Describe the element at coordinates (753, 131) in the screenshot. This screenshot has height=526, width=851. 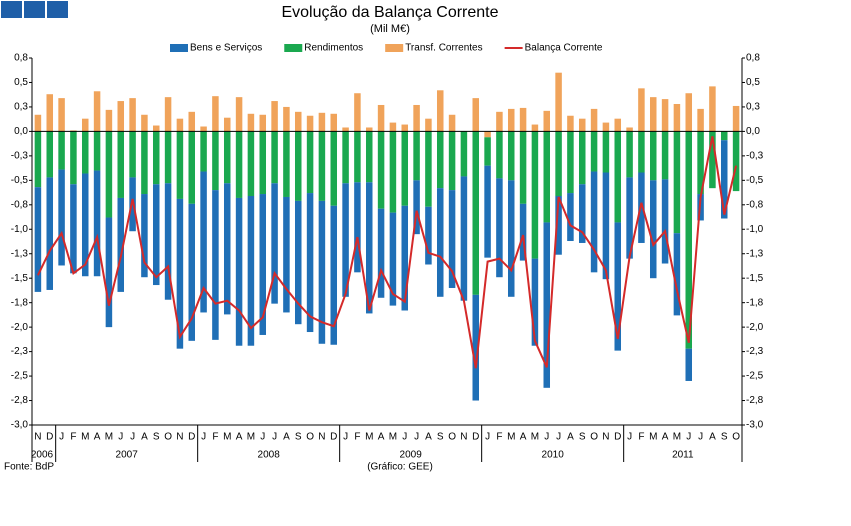
I see `y2-tick-label: 0,0` at that location.